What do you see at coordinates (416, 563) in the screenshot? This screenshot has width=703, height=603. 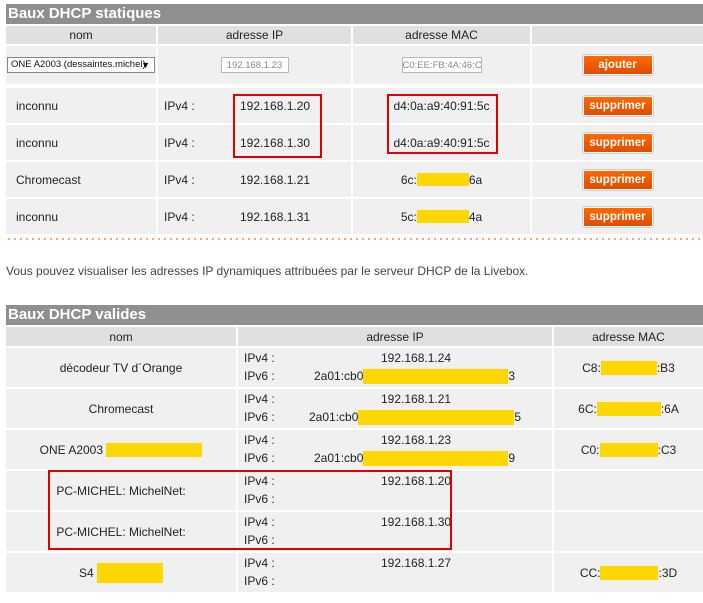 I see `ipv4-value: 192.168.1.27` at bounding box center [416, 563].